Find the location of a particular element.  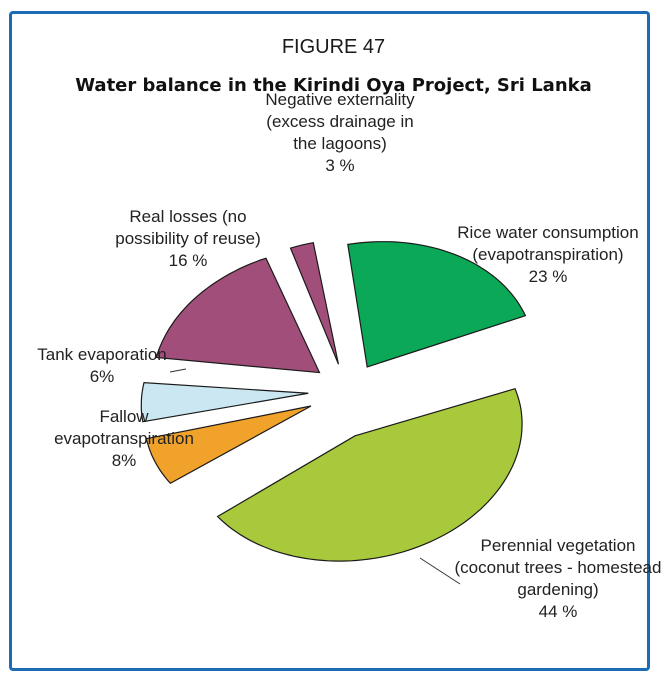

slice-value-label: 44 % is located at coordinates (558, 611).